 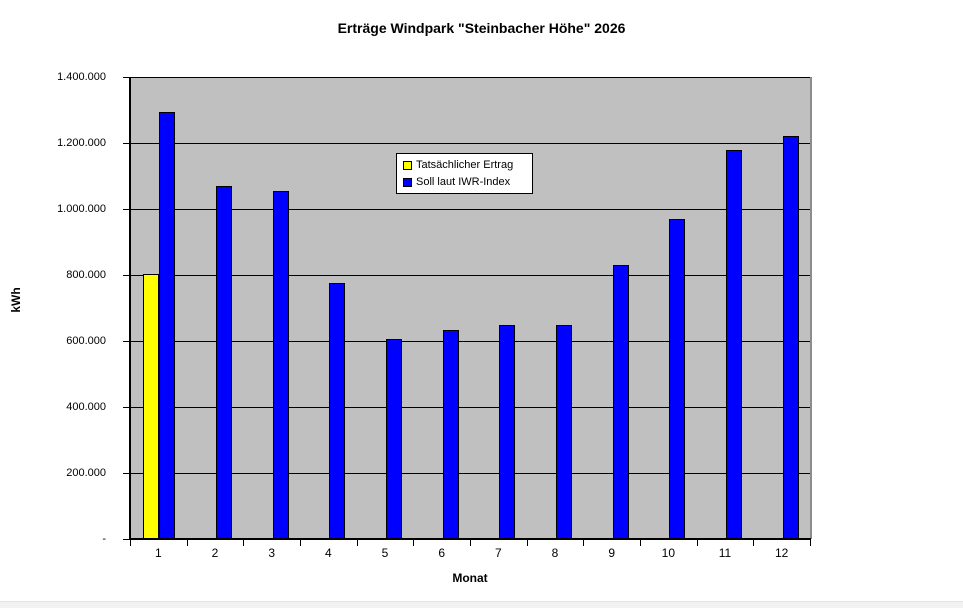 What do you see at coordinates (470, 539) in the screenshot?
I see `x-axis-line` at bounding box center [470, 539].